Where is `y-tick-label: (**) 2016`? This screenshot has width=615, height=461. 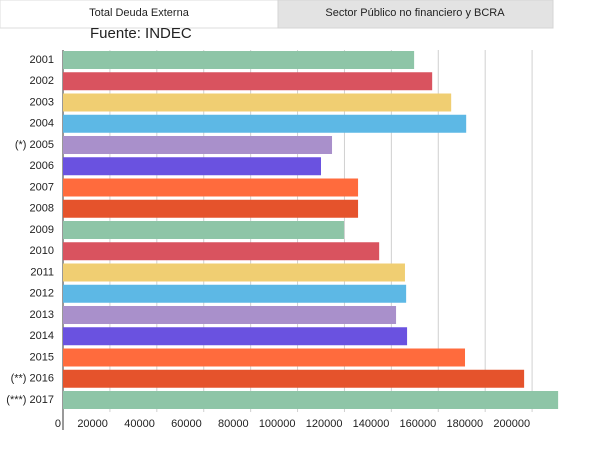 y-tick-label: (**) 2016 is located at coordinates (32, 379).